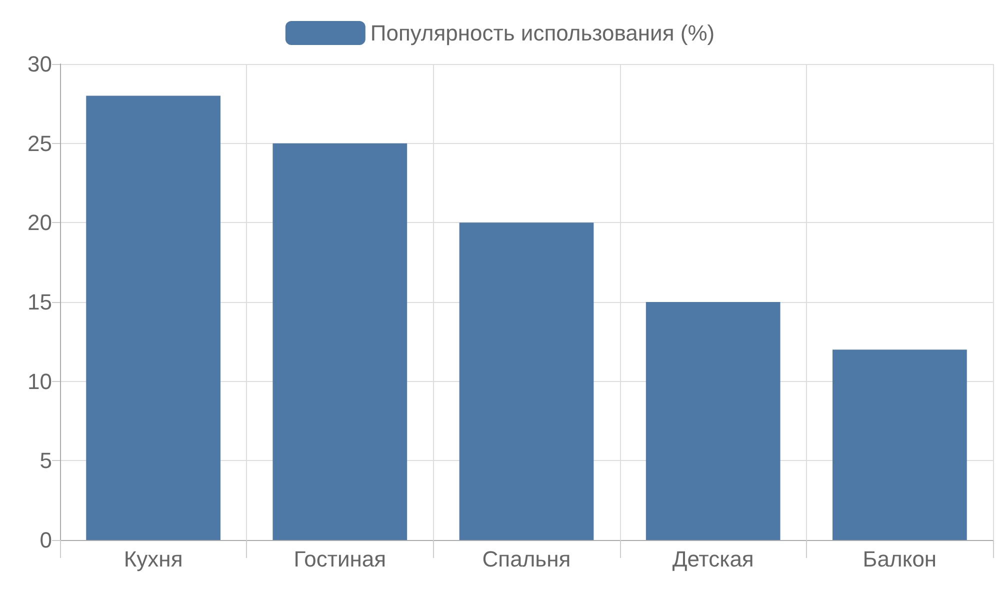 The width and height of the screenshot is (1000, 600). I want to click on x-tick-label: Кухня, so click(153, 559).